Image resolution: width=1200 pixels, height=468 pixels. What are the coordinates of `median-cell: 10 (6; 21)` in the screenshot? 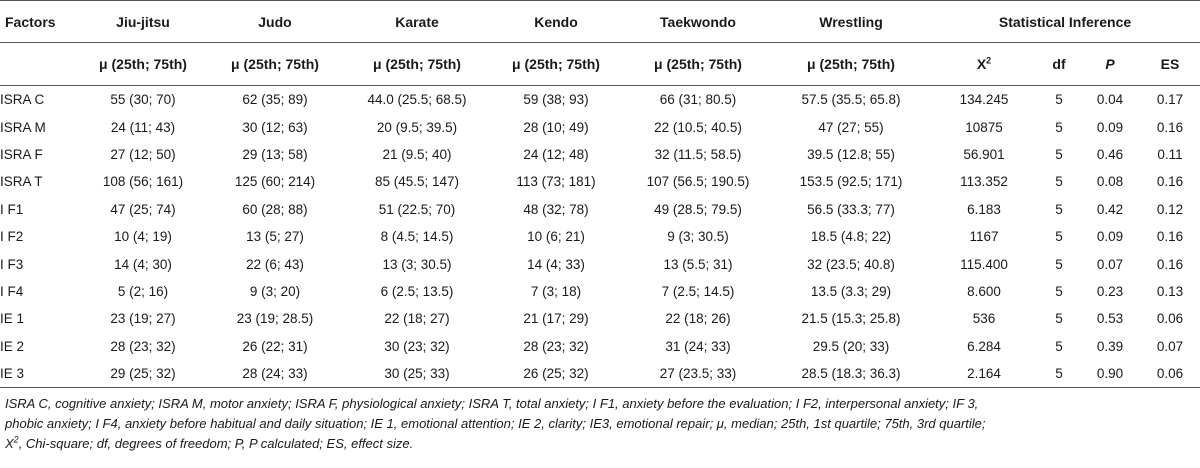 It's located at (556, 237).